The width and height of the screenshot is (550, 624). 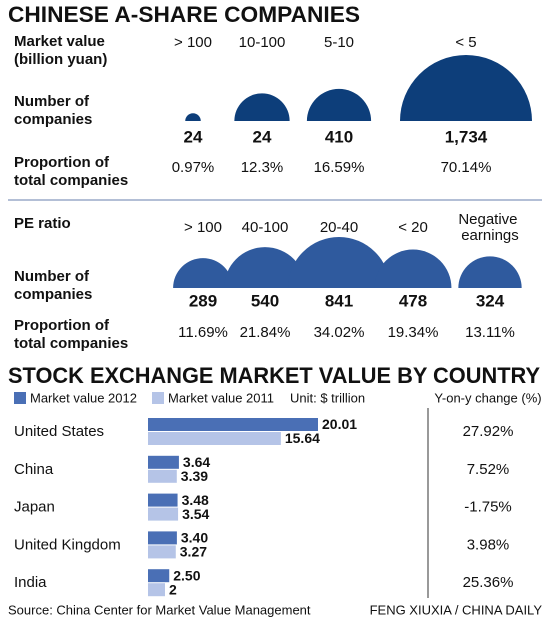 I want to click on value-label: 3.27, so click(x=193, y=552).